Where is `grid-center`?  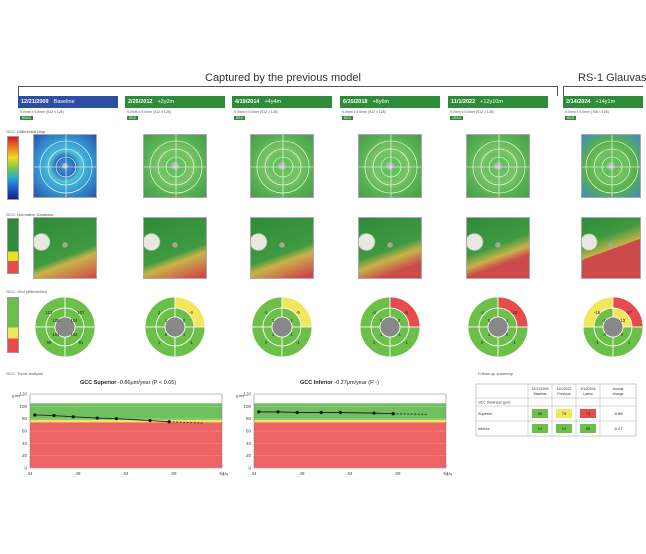
grid-center is located at coordinates (613, 327).